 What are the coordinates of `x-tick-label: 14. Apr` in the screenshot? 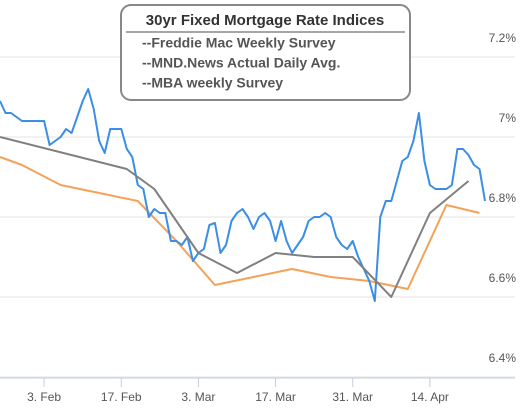 It's located at (430, 397).